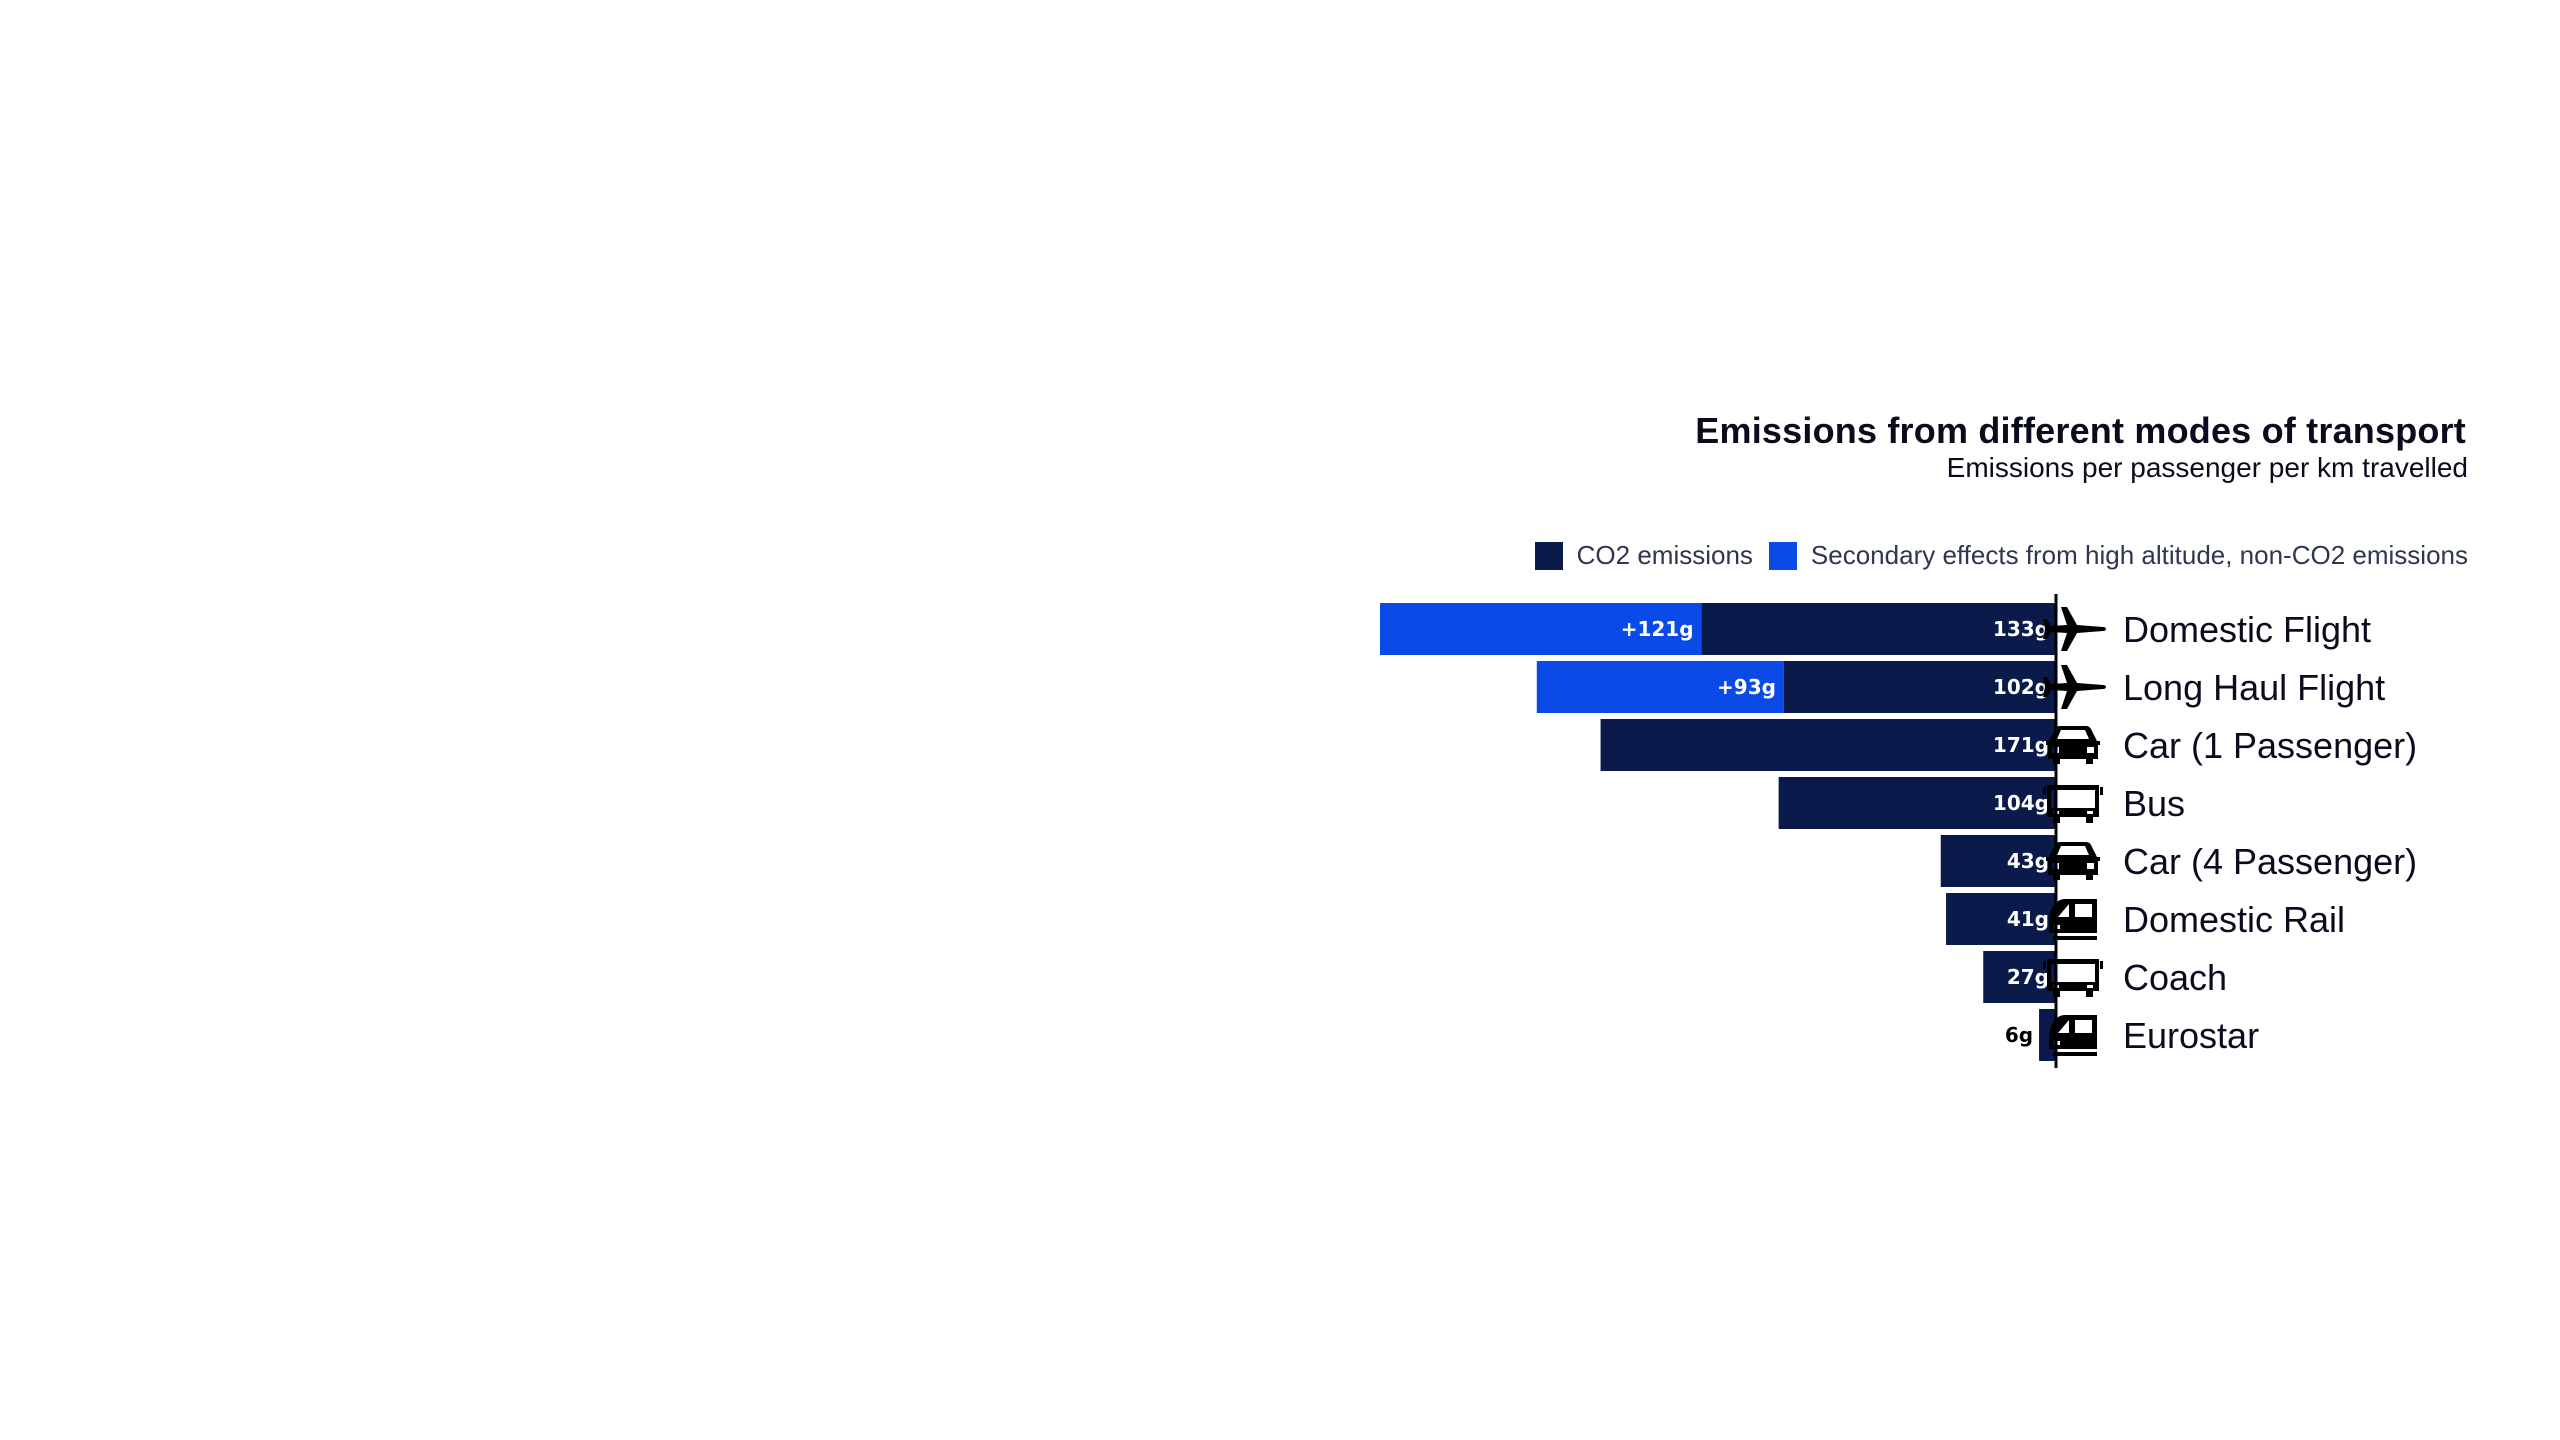 This screenshot has height=1440, width=2560. What do you see at coordinates (2019, 1035) in the screenshot?
I see `bar-label-co2: 6g` at bounding box center [2019, 1035].